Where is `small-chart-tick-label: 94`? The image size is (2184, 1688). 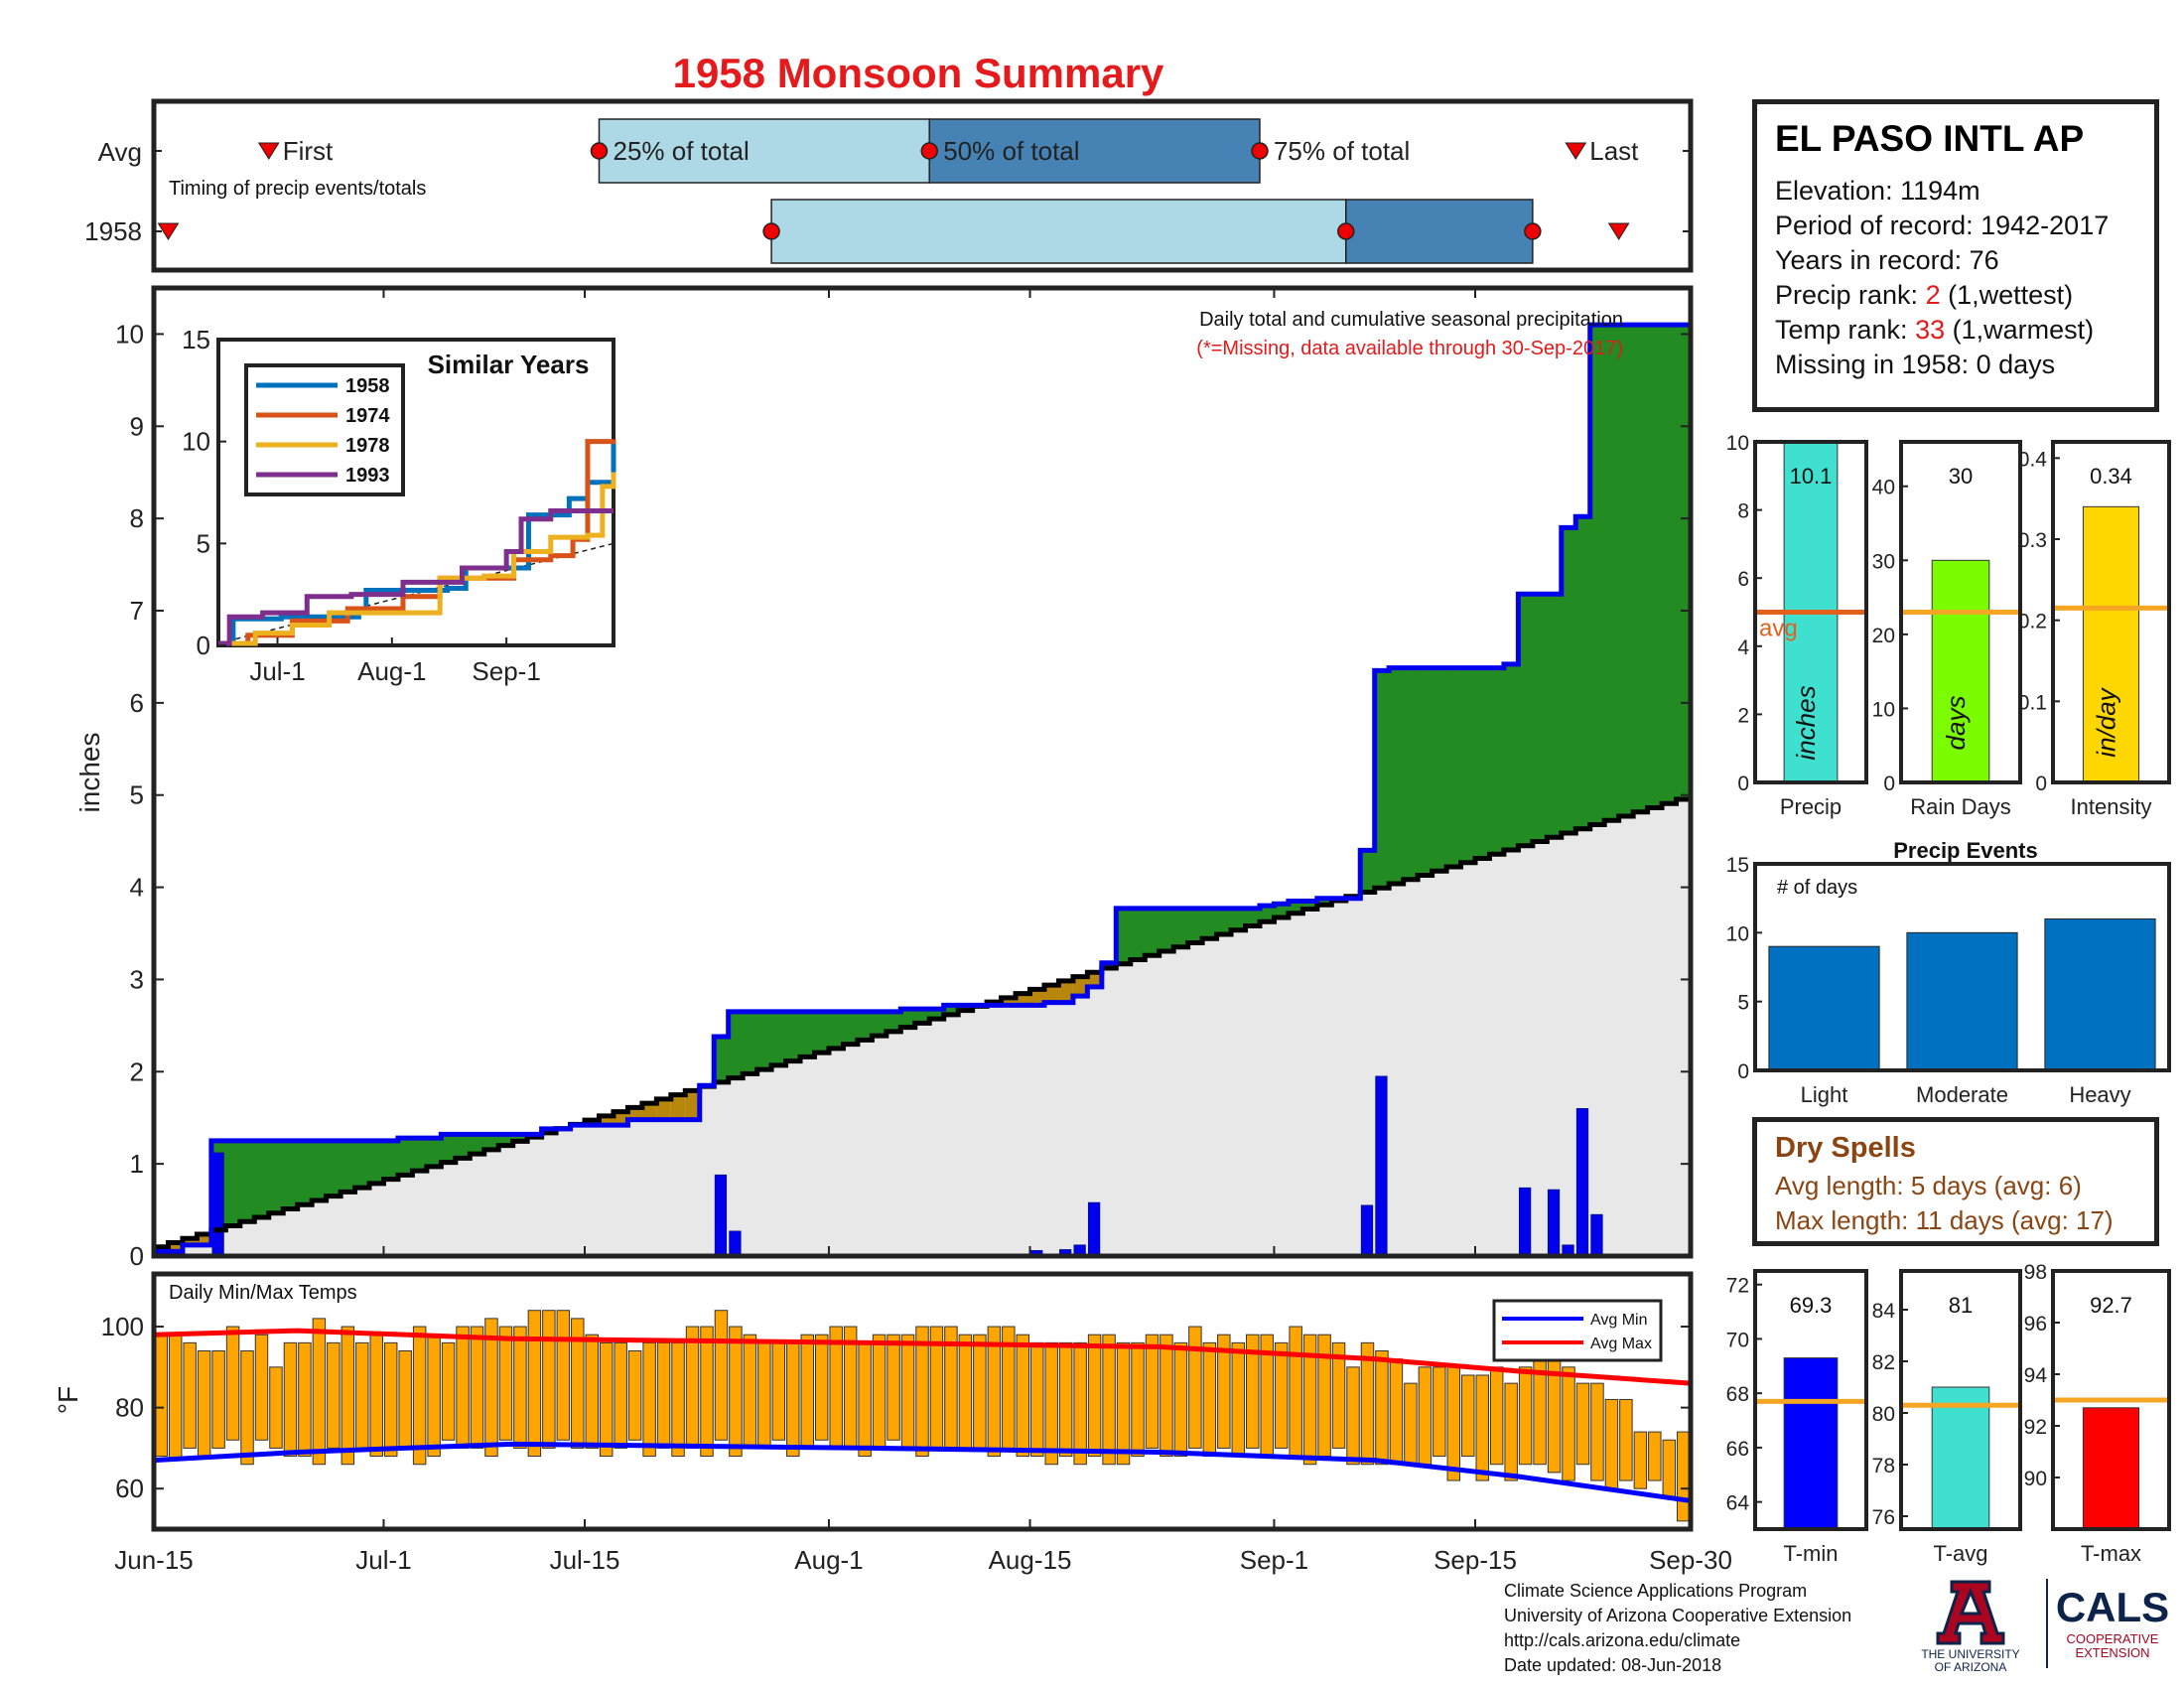
small-chart-tick-label: 94 is located at coordinates (2036, 1375).